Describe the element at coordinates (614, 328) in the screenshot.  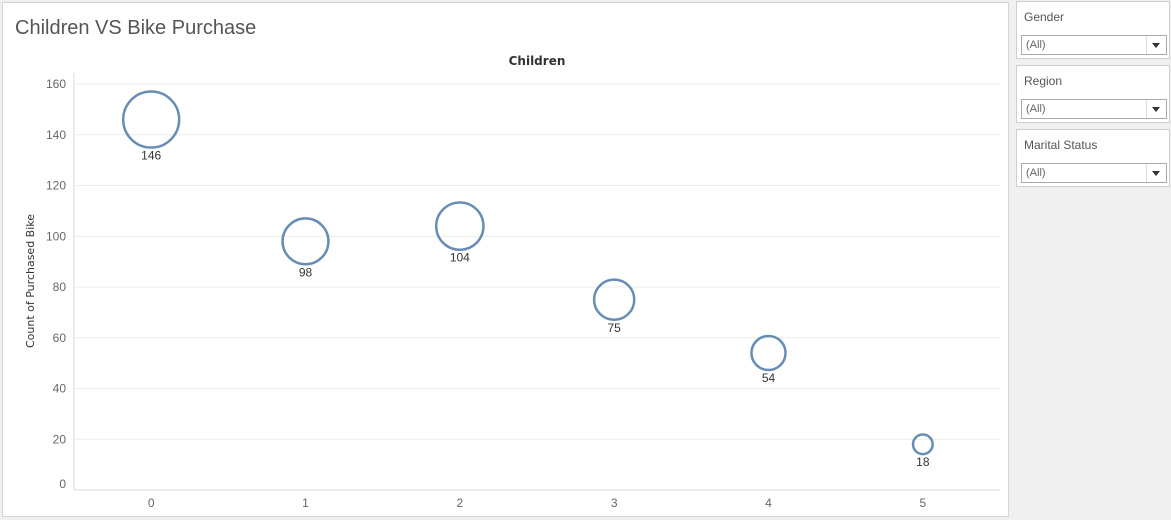
I see `data-label: 75` at that location.